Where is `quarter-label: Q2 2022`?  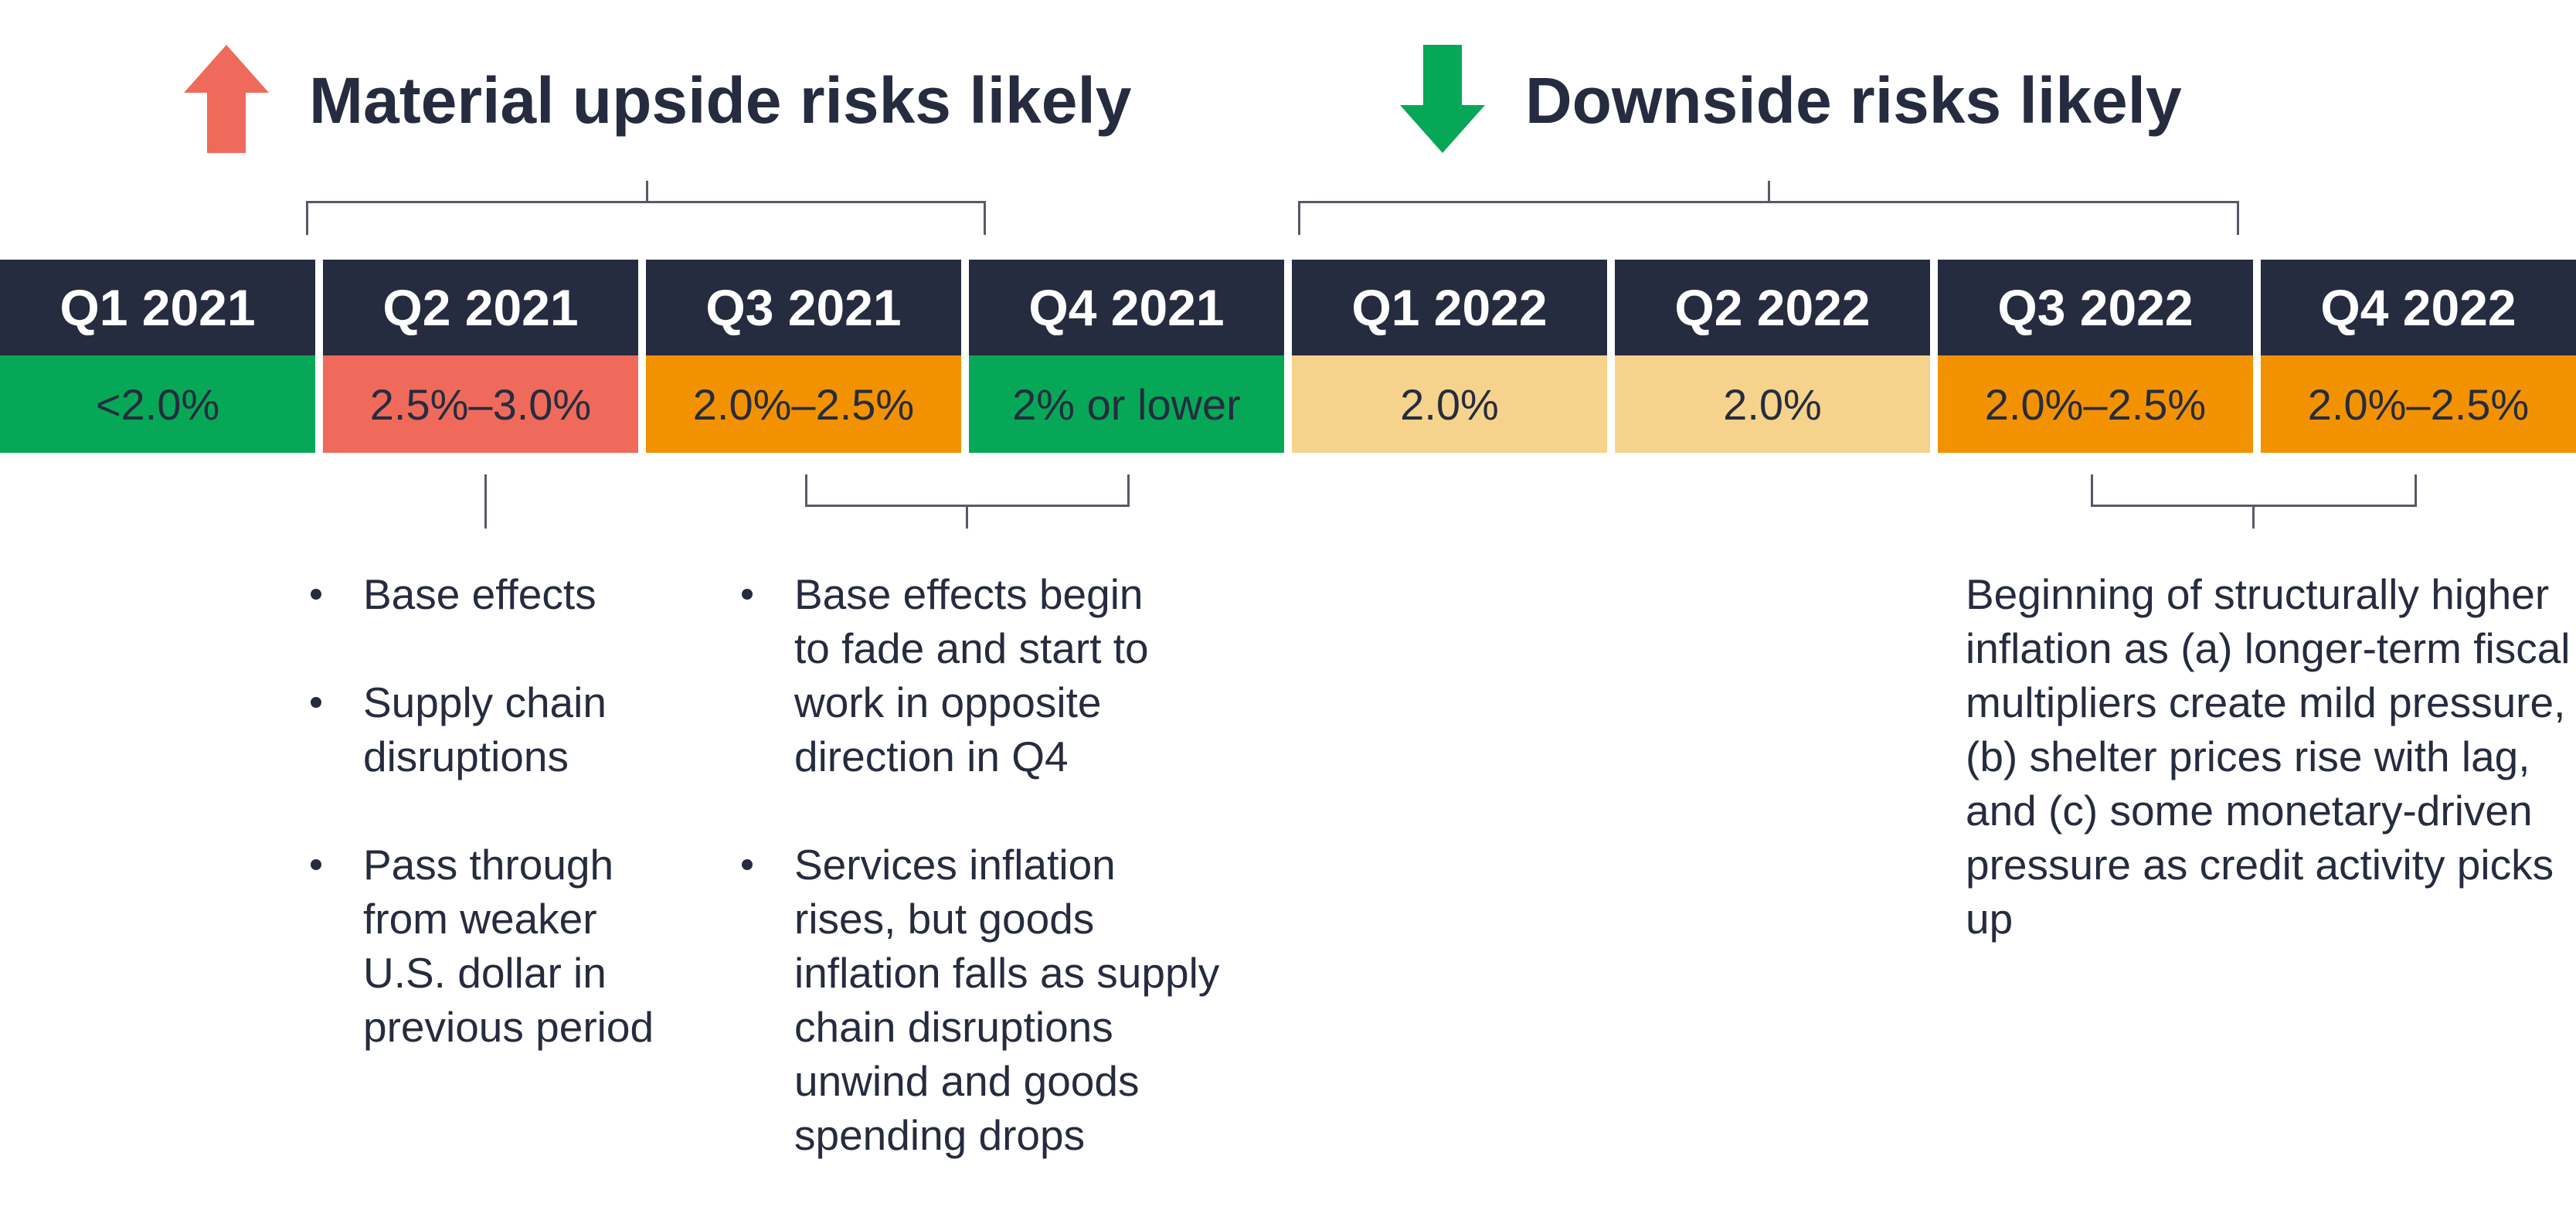 quarter-label: Q2 2022 is located at coordinates (1772, 307).